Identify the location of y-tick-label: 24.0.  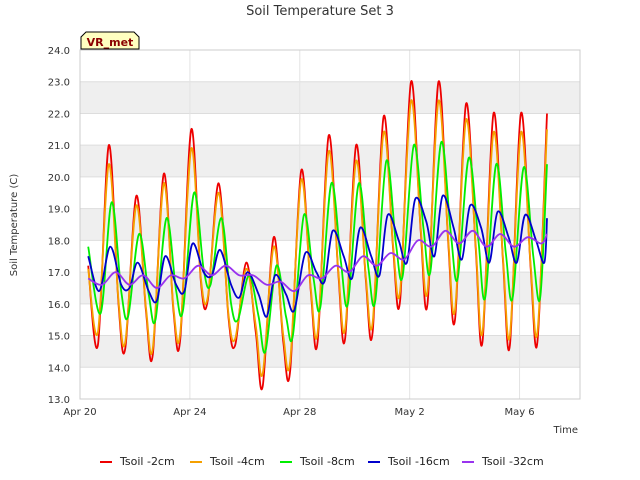
(59, 51).